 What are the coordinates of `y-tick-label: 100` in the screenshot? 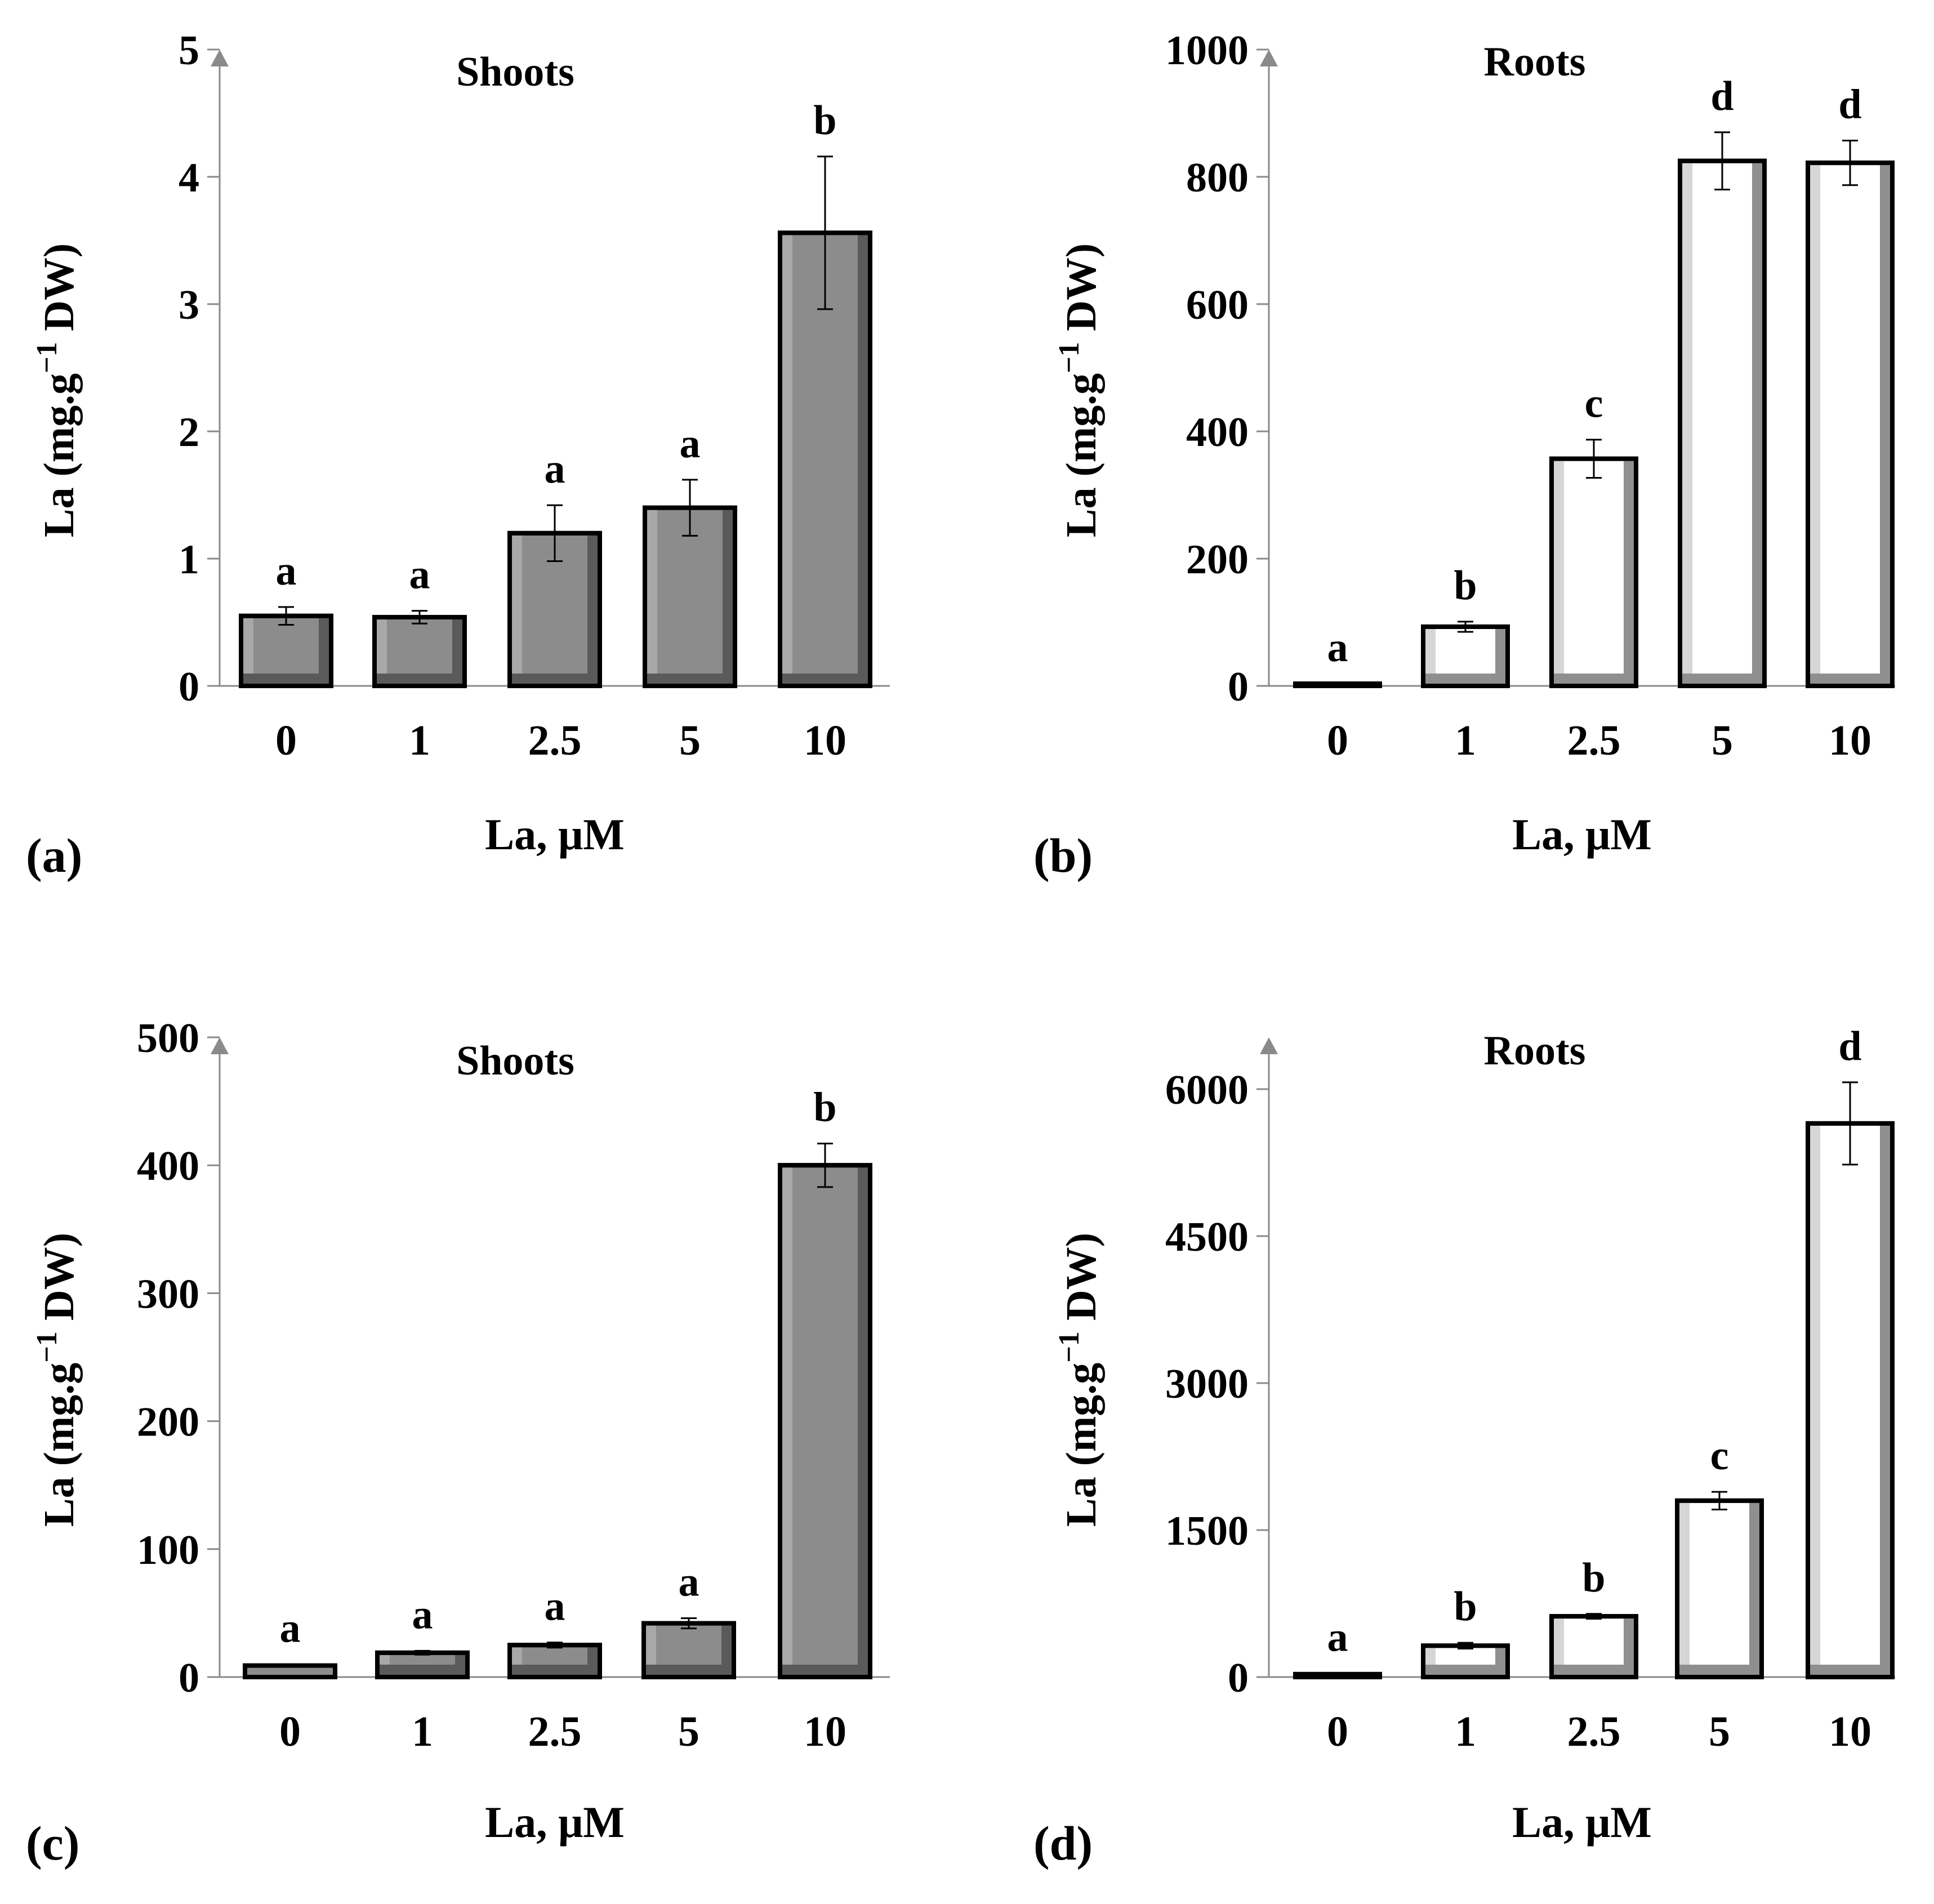 It's located at (168, 1550).